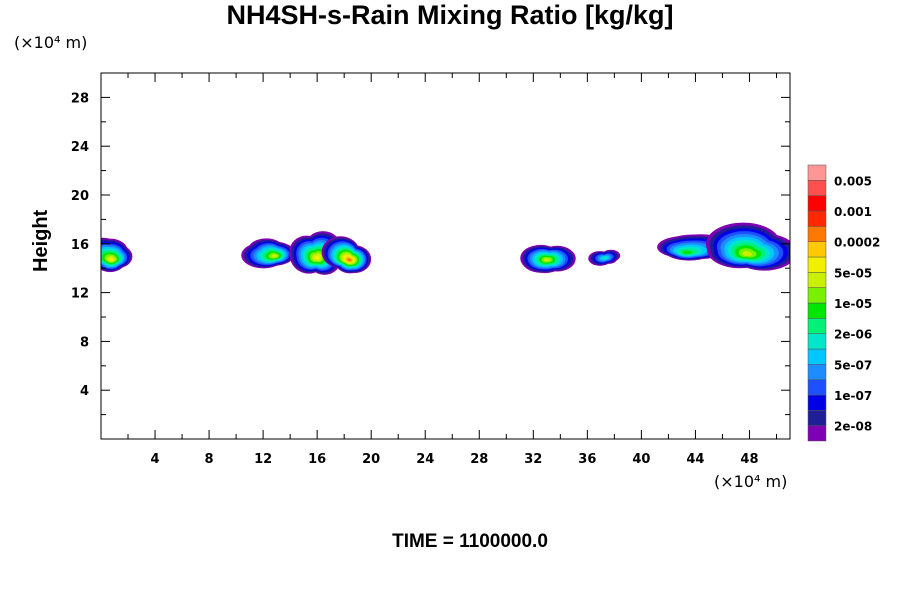 This screenshot has height=600, width=900. Describe the element at coordinates (445, 248) in the screenshot. I see `cloud-layer` at that location.